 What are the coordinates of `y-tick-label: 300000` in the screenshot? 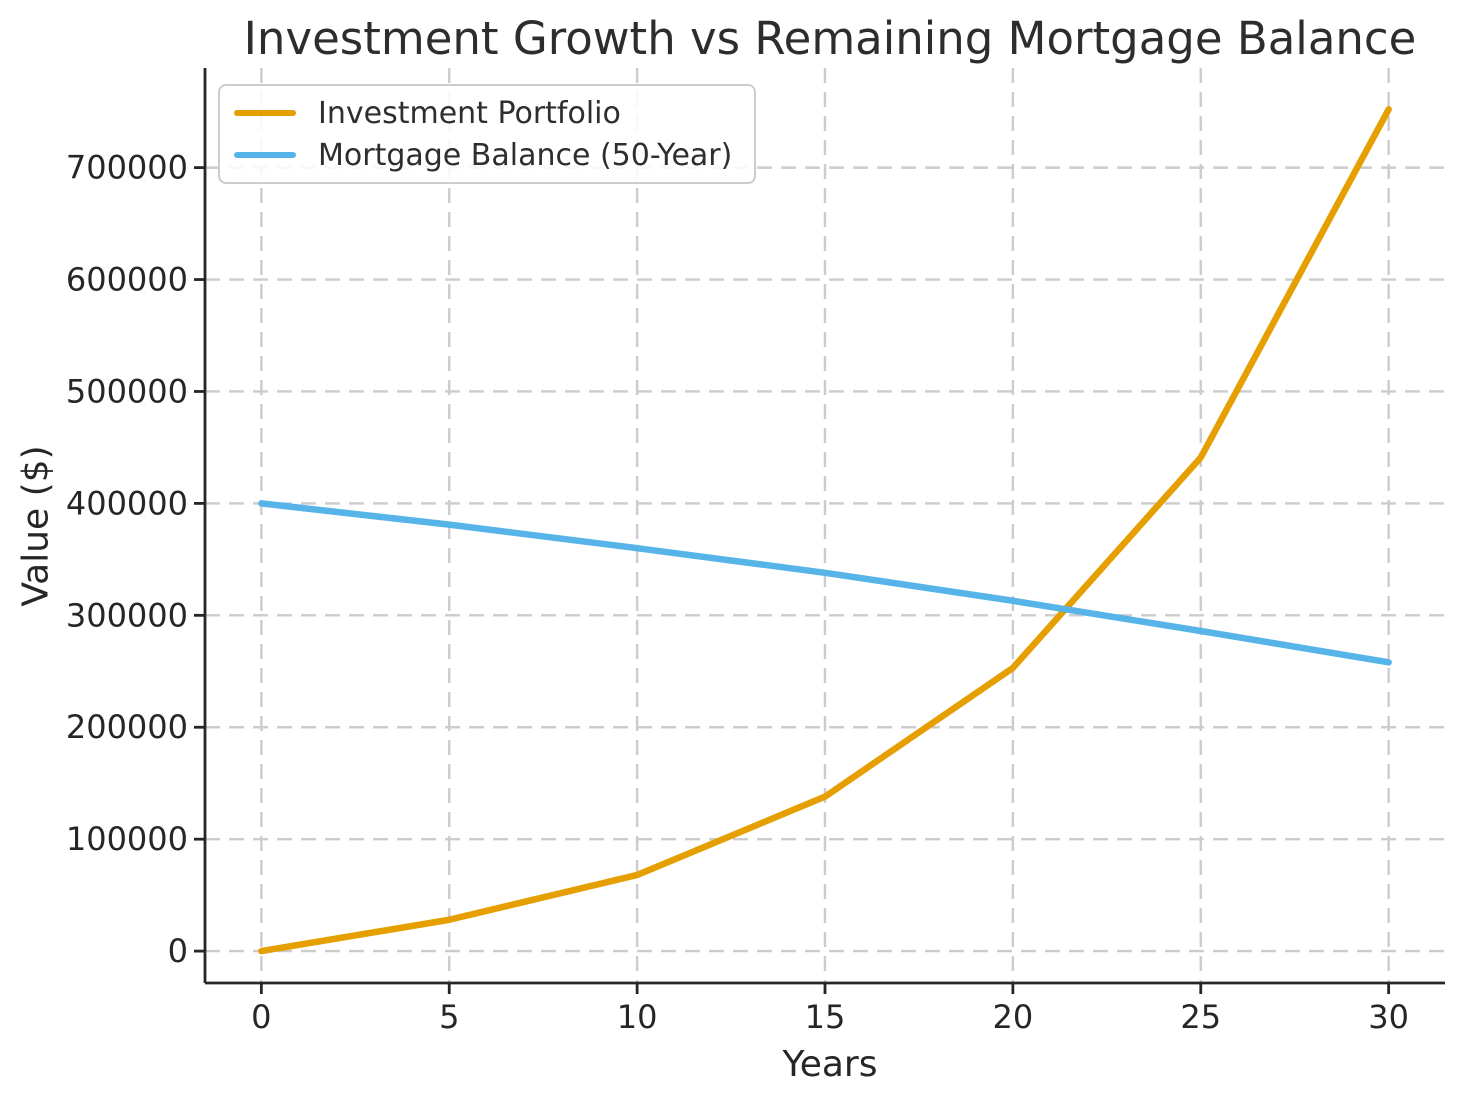 It's located at (127, 615).